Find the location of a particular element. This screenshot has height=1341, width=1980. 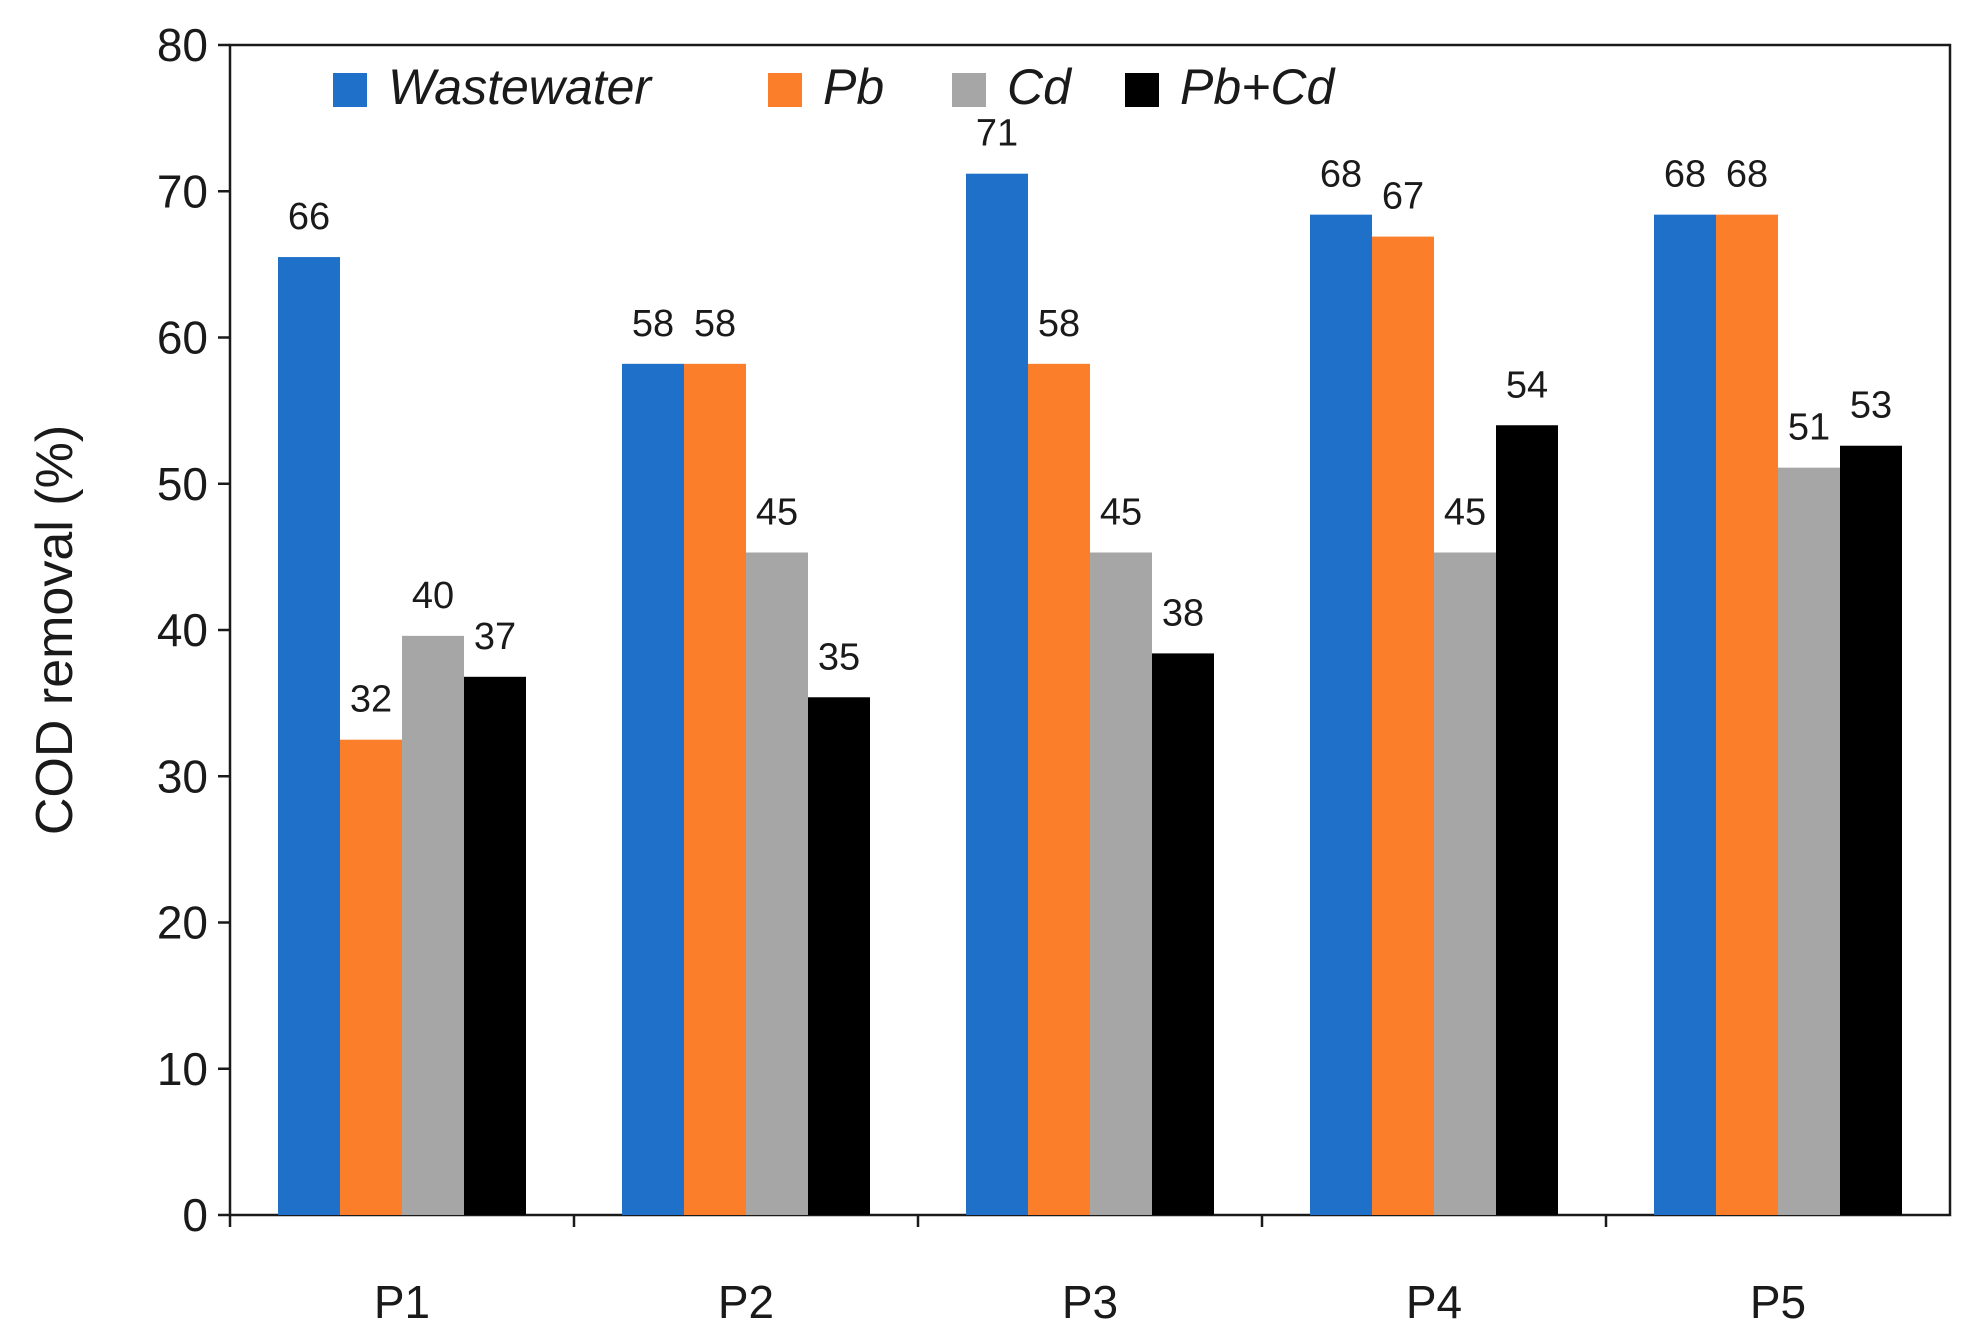

bar-p4-wastewater is located at coordinates (1341, 714).